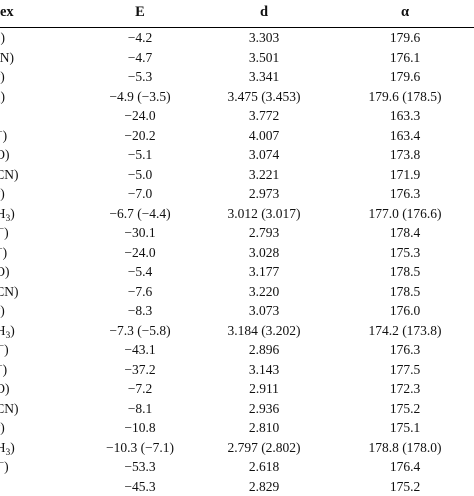  What do you see at coordinates (140, 97) in the screenshot?
I see `cell-energy: −4.9 (−3.5)` at bounding box center [140, 97].